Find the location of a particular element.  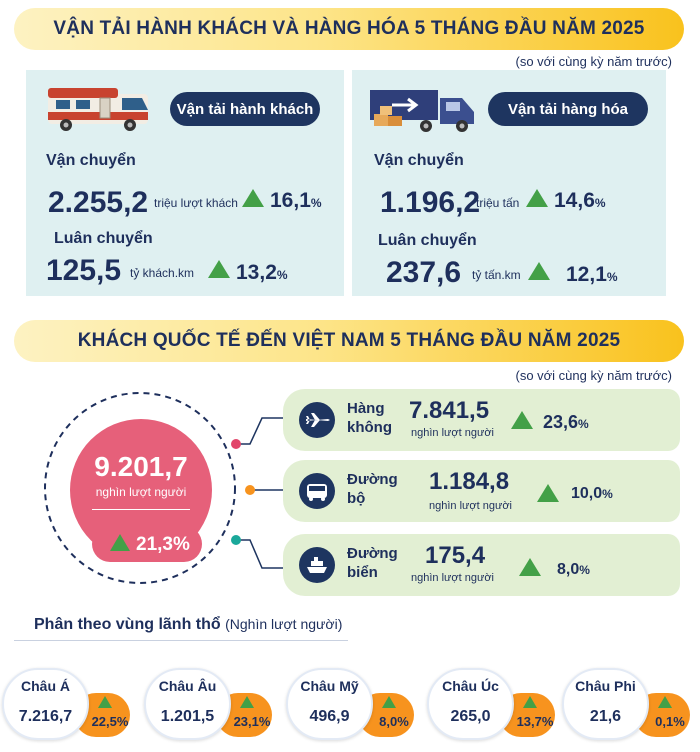

region-africa-up-icon is located at coordinates (665, 702).